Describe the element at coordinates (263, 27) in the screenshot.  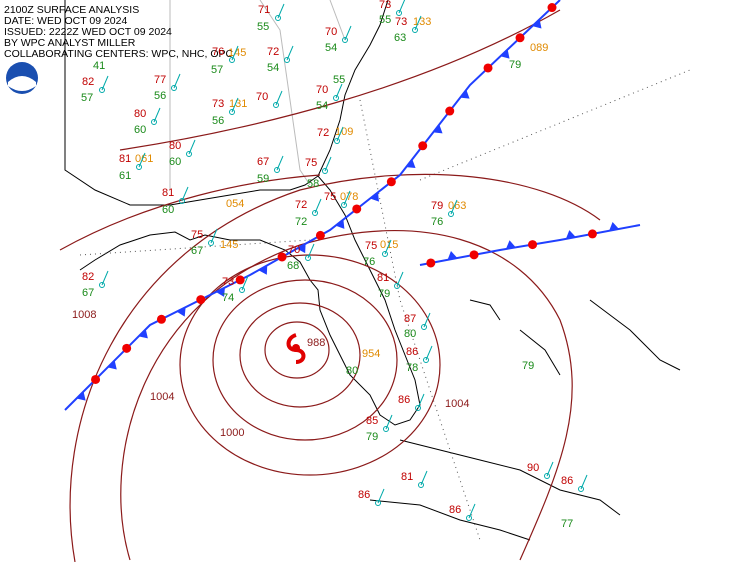
I see `dewpoint: 55` at that location.